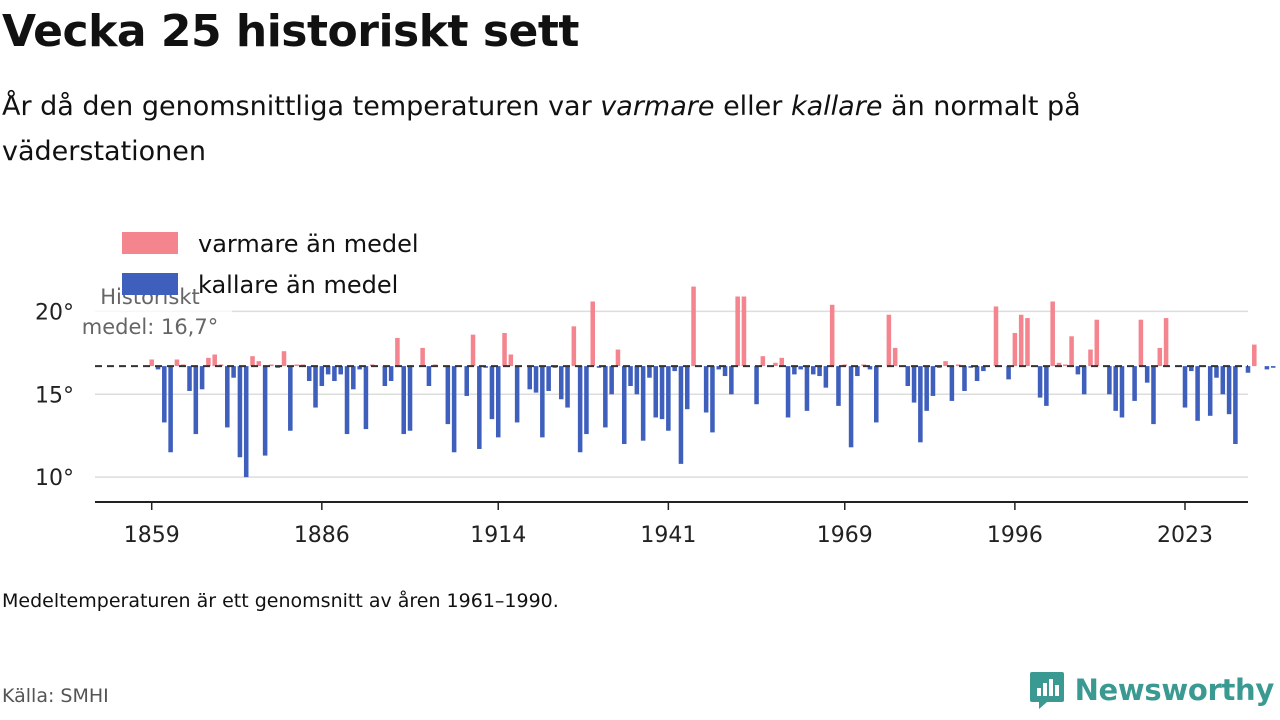  I want to click on x-tick-label: 2023, so click(1185, 535).